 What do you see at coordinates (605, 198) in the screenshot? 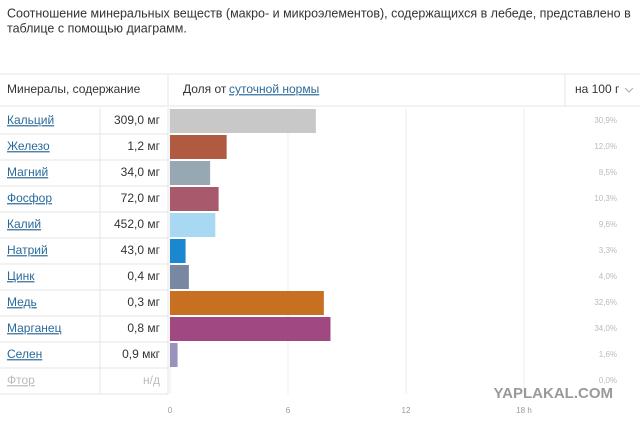
I see `value-label: 10,3%` at bounding box center [605, 198].